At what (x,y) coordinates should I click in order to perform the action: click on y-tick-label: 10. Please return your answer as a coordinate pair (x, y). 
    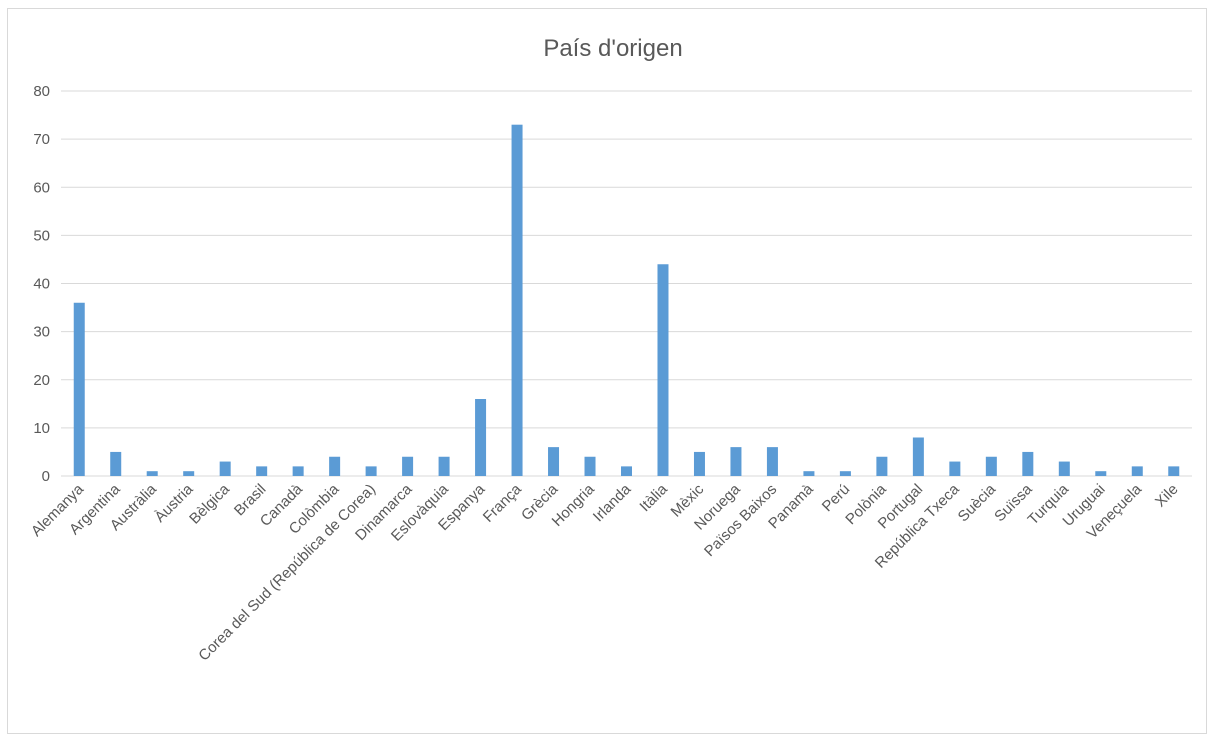
    Looking at the image, I should click on (41, 428).